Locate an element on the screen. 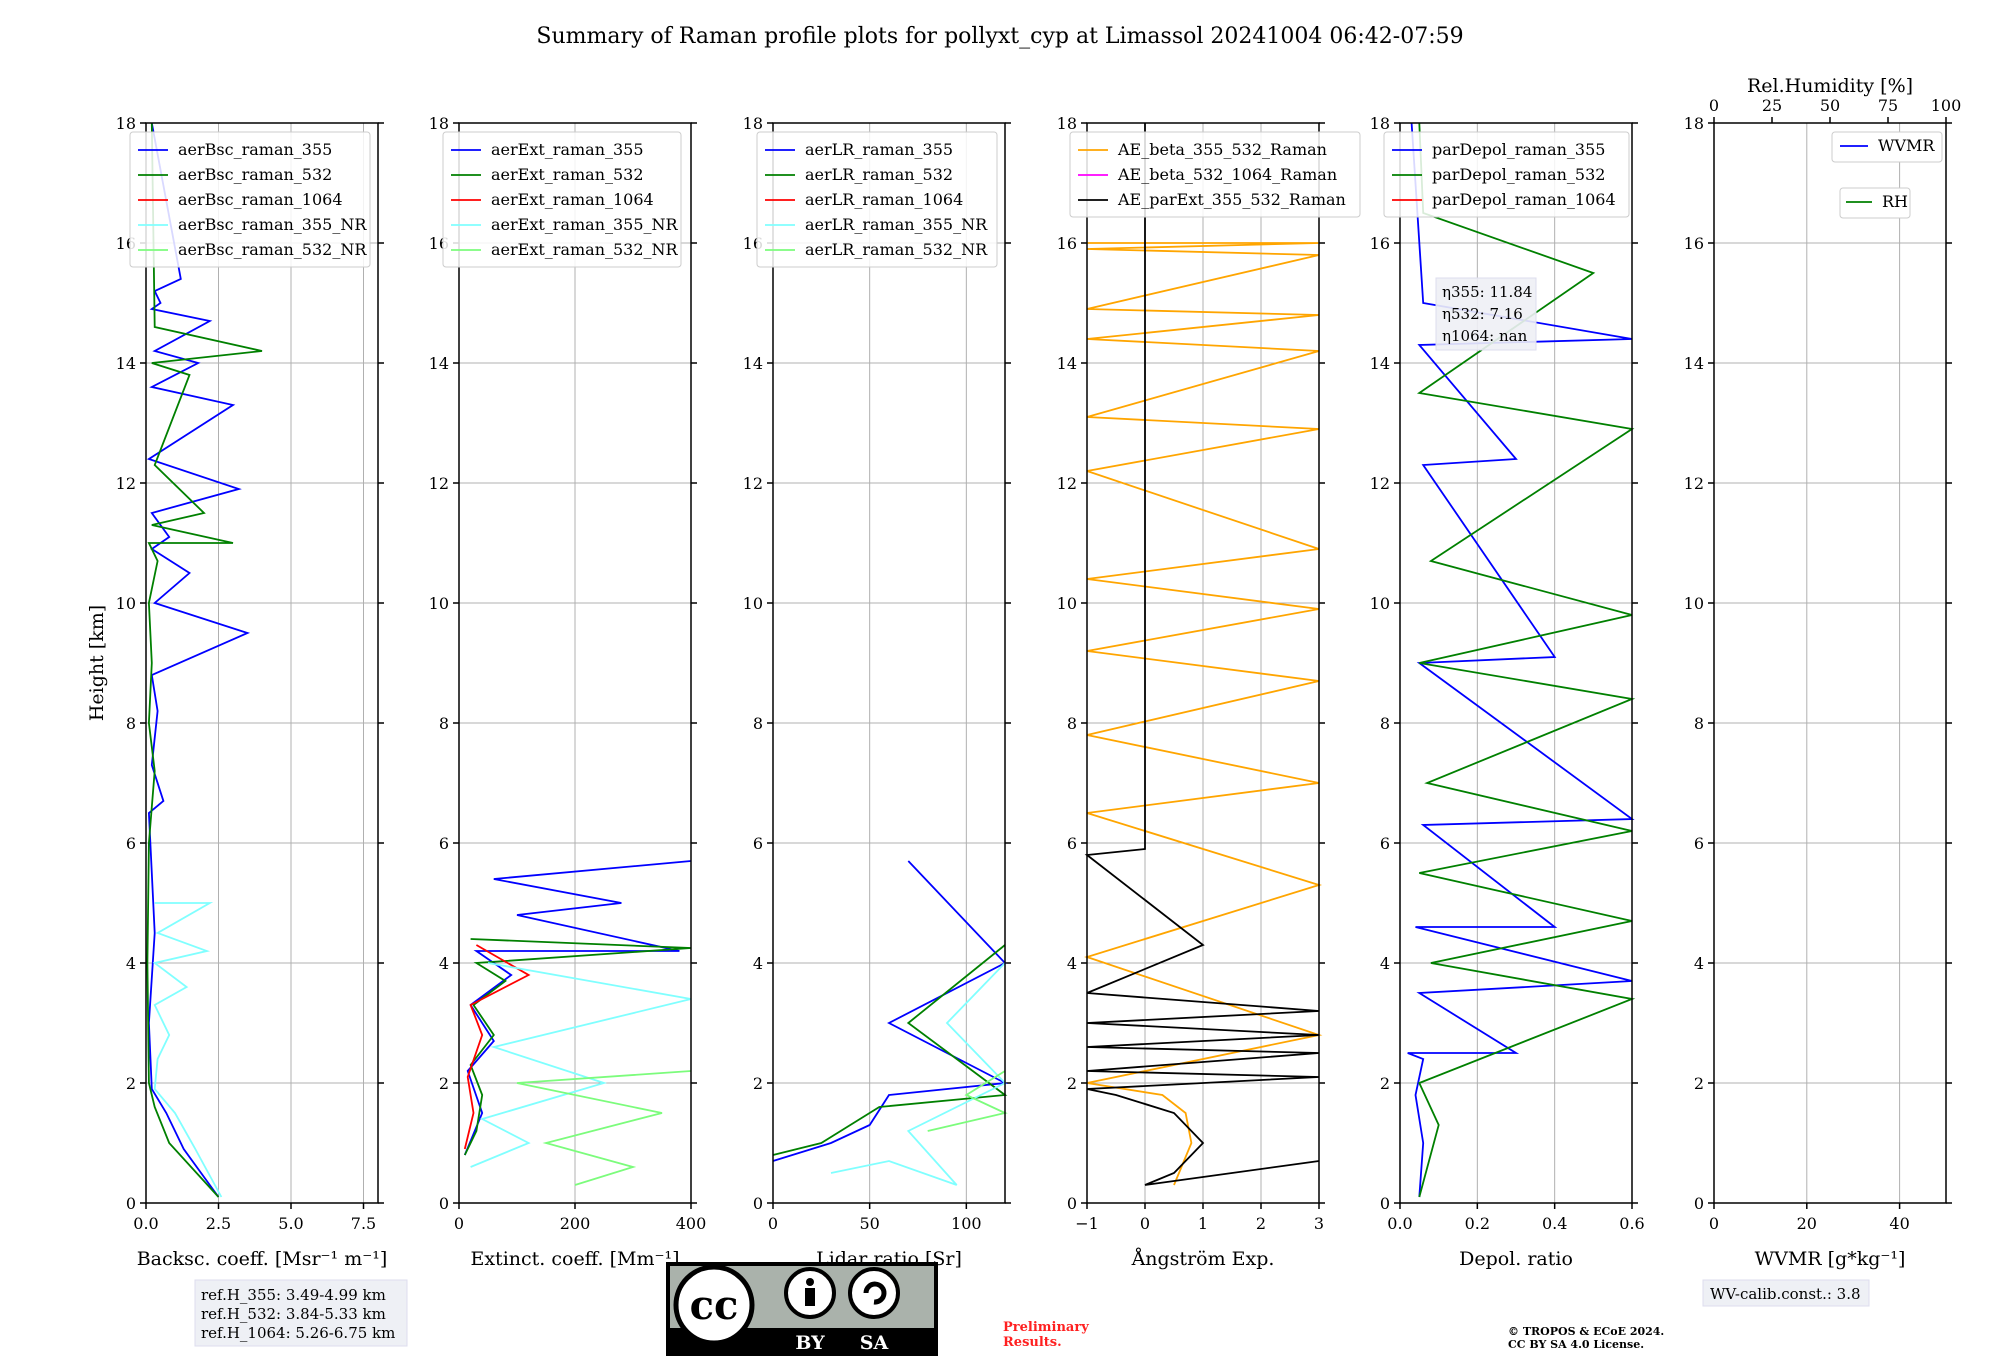 This screenshot has width=2000, height=1360. legend-label: RH is located at coordinates (1895, 201).